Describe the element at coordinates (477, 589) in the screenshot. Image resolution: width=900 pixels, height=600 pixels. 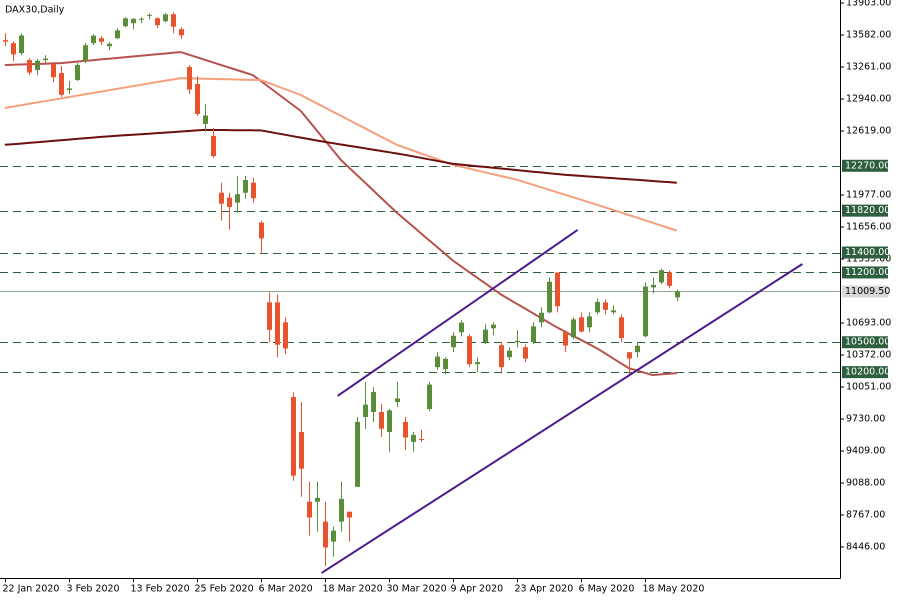
I see `x-tick-label: 9 Apr 2020` at that location.